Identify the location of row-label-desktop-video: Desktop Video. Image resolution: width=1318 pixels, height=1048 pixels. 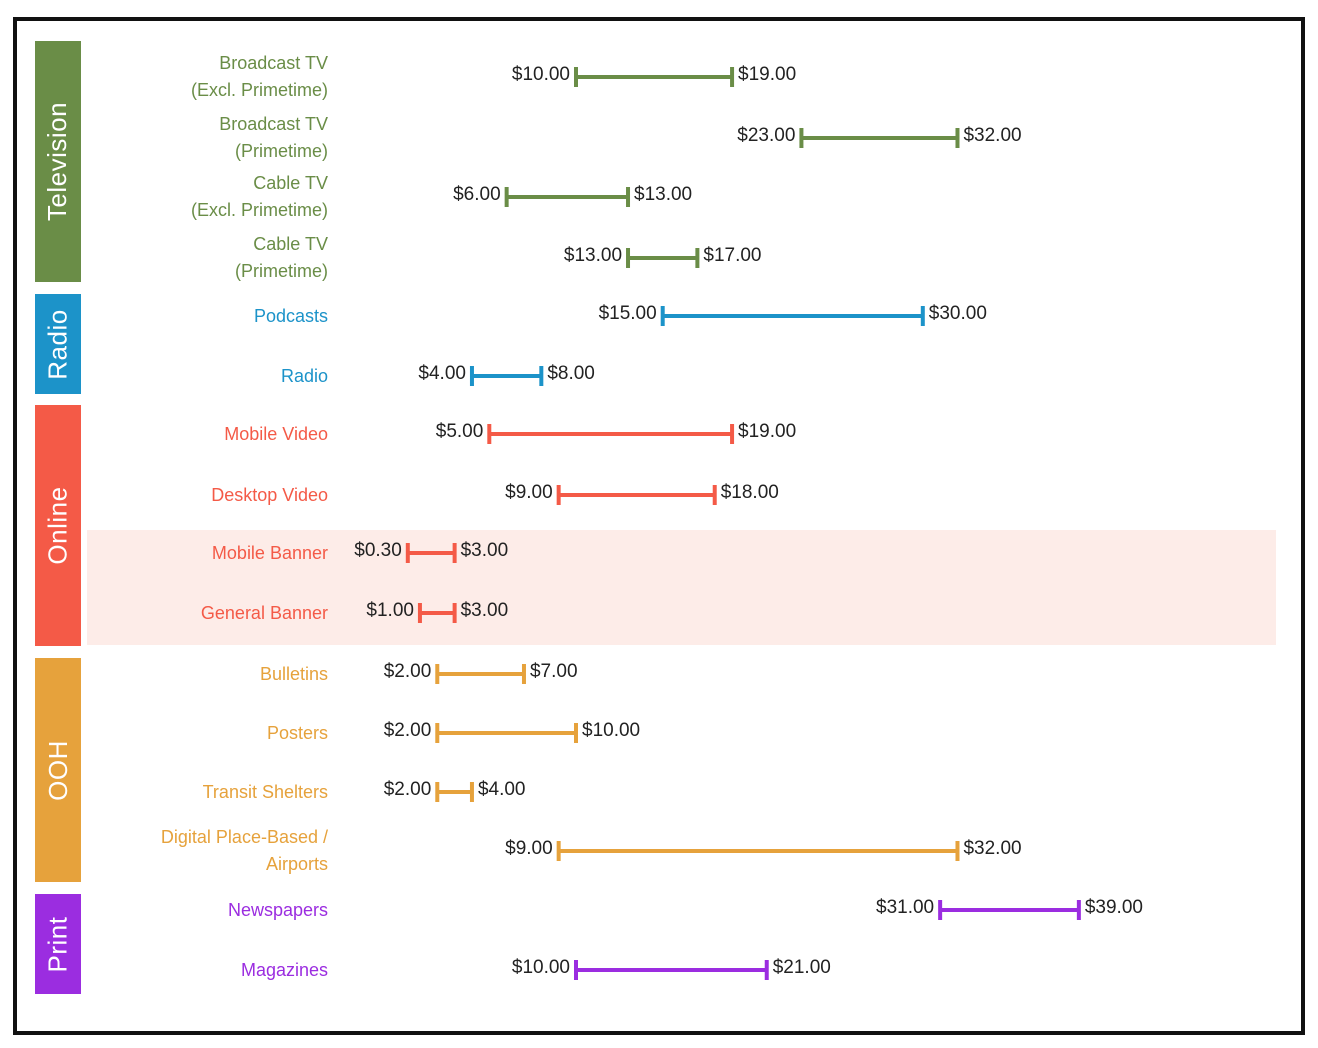
(269, 494).